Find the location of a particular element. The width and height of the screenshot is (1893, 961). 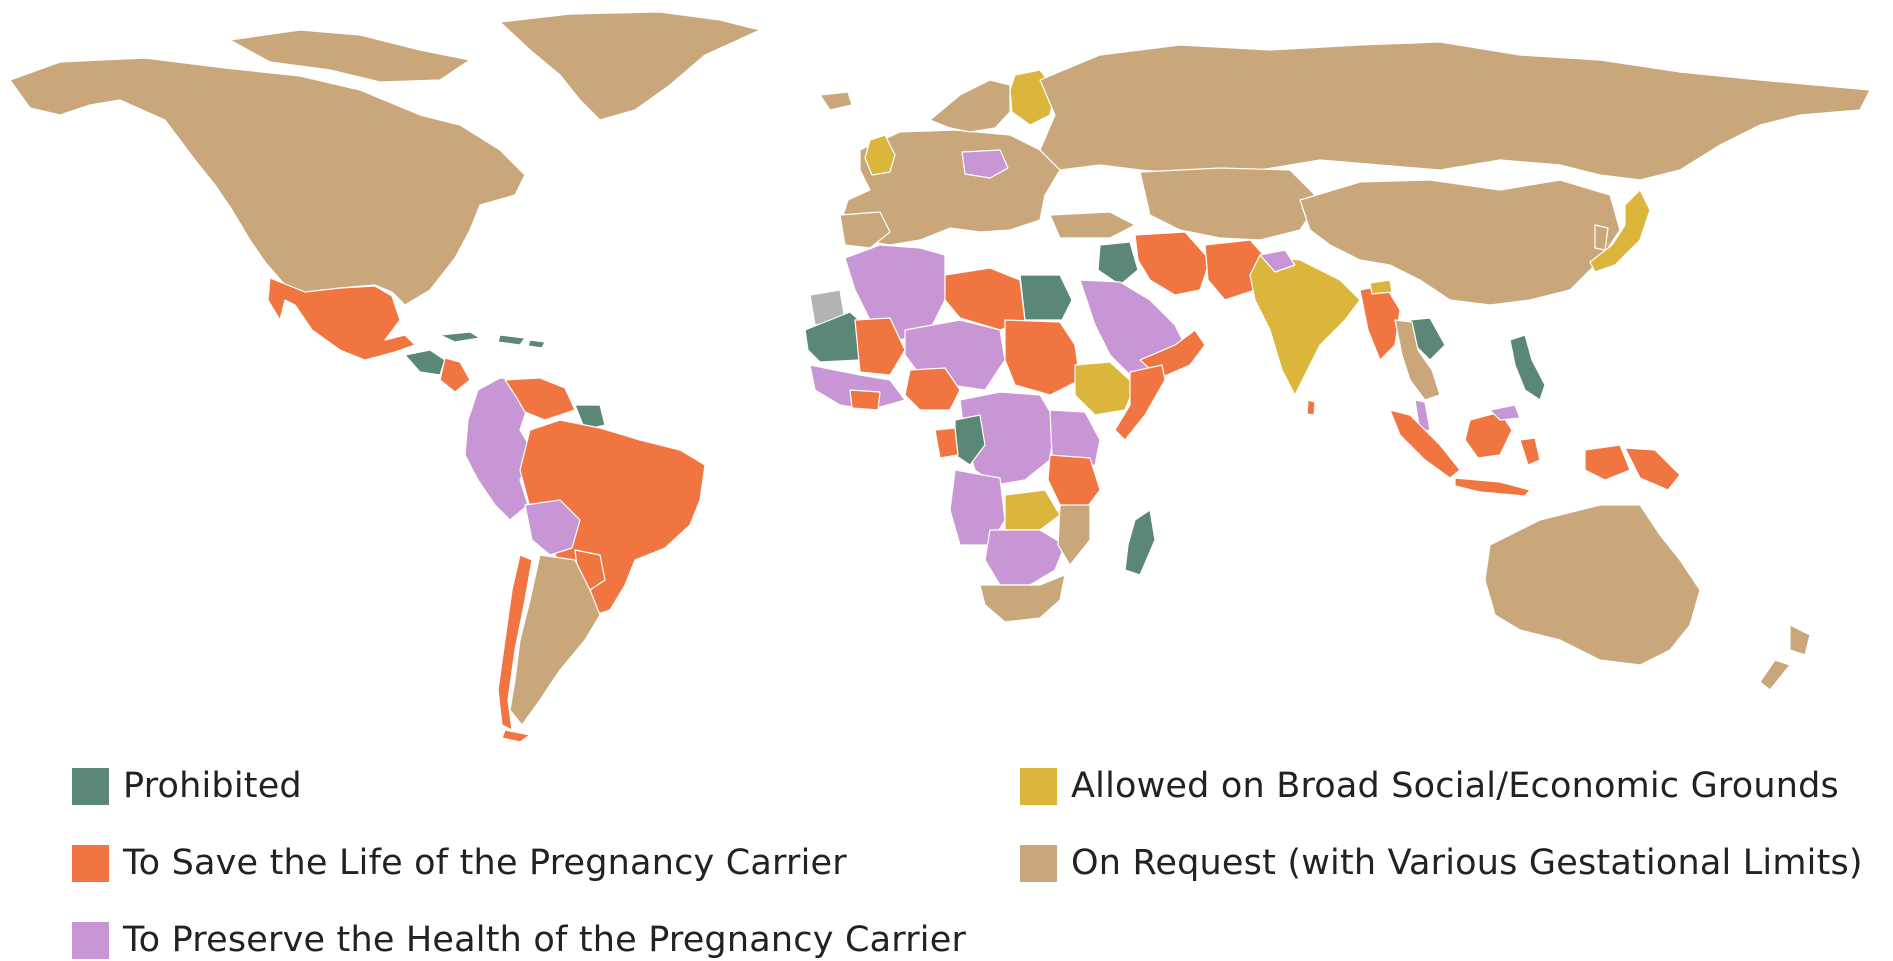

region-argentina is located at coordinates (555, 640).